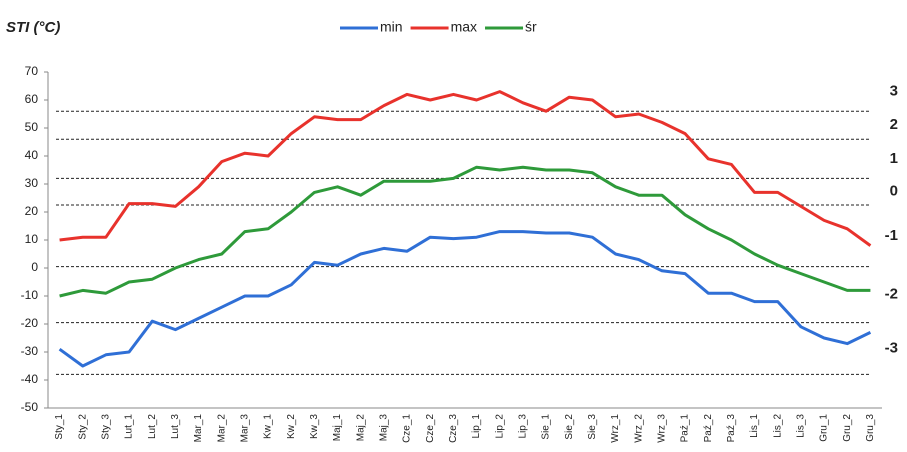 This screenshot has width=907, height=452. I want to click on x-tick-label: Maj_3, so click(384, 428).